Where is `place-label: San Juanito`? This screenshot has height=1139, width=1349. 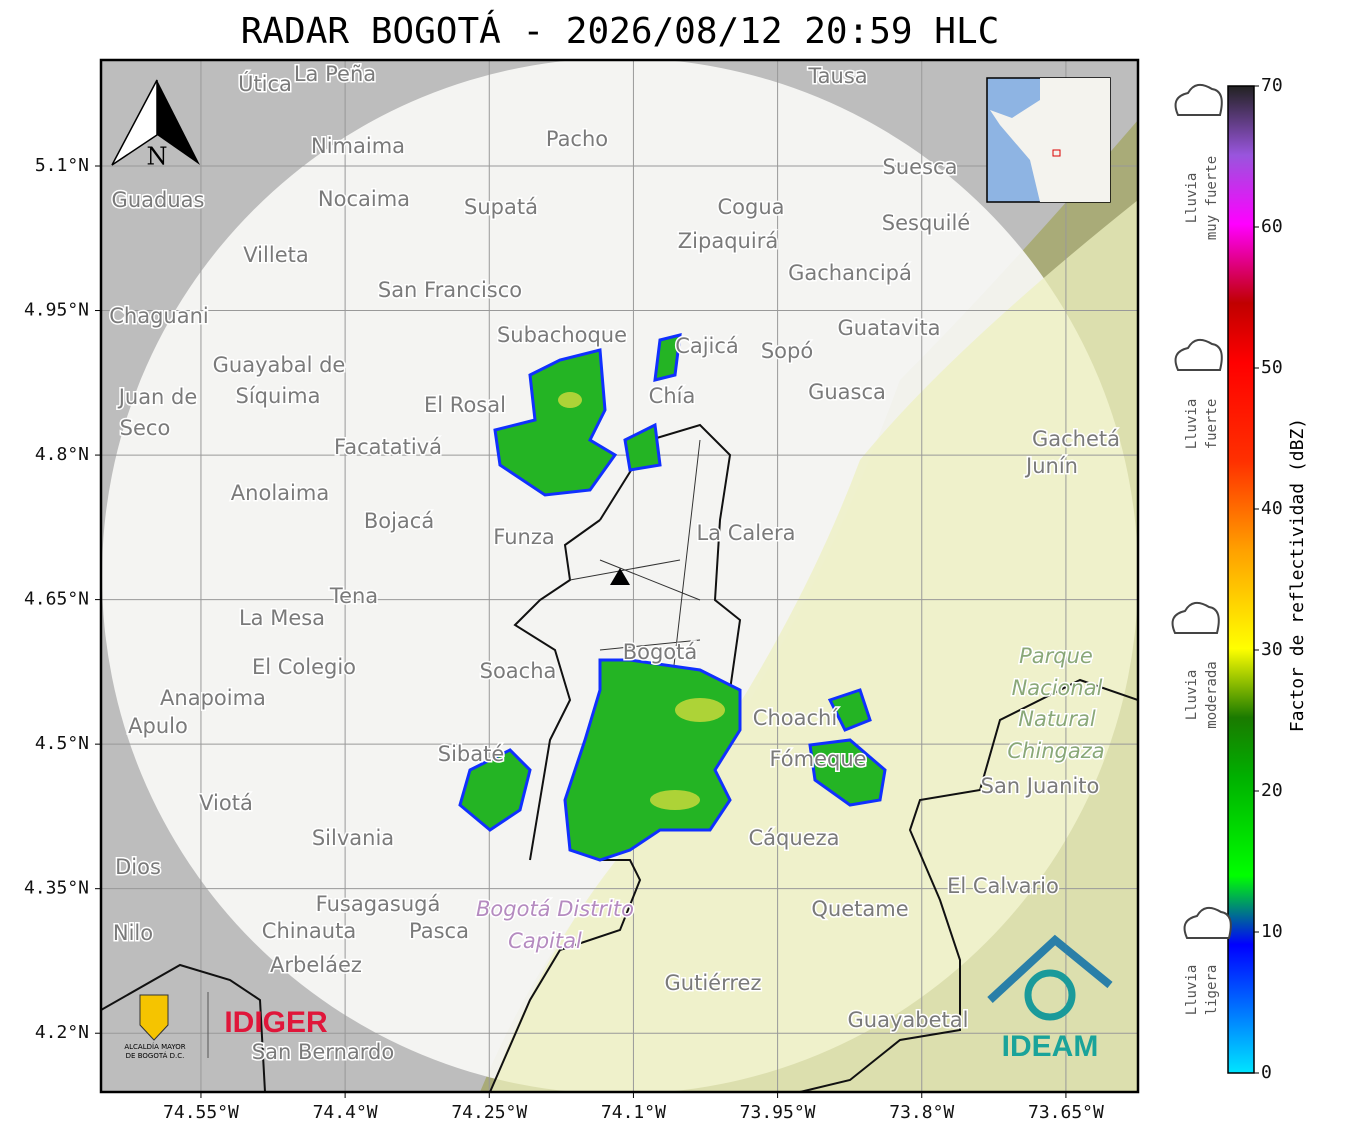 place-label: San Juanito is located at coordinates (1040, 786).